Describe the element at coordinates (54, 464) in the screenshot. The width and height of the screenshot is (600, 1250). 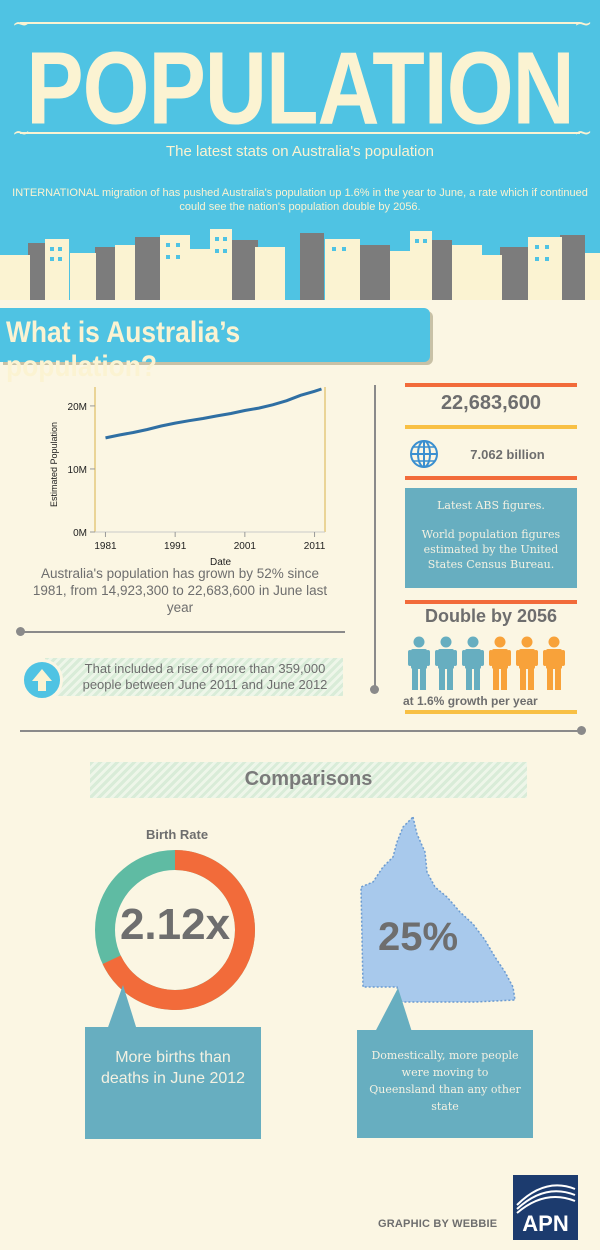
I see `y-axis-label: Estimated Population` at that location.